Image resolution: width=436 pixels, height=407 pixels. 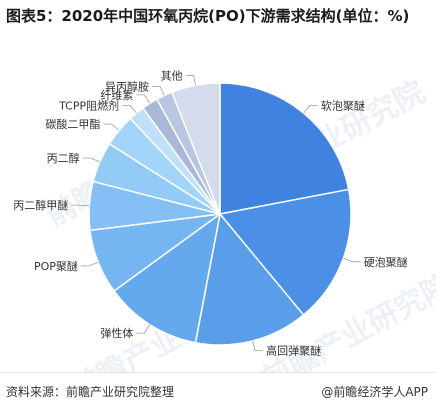 What do you see at coordinates (208, 16) in the screenshot?
I see `chart-title: 图表5：2020年中国环氧丙烷(PO)下游需求结构(单位：%)` at bounding box center [208, 16].